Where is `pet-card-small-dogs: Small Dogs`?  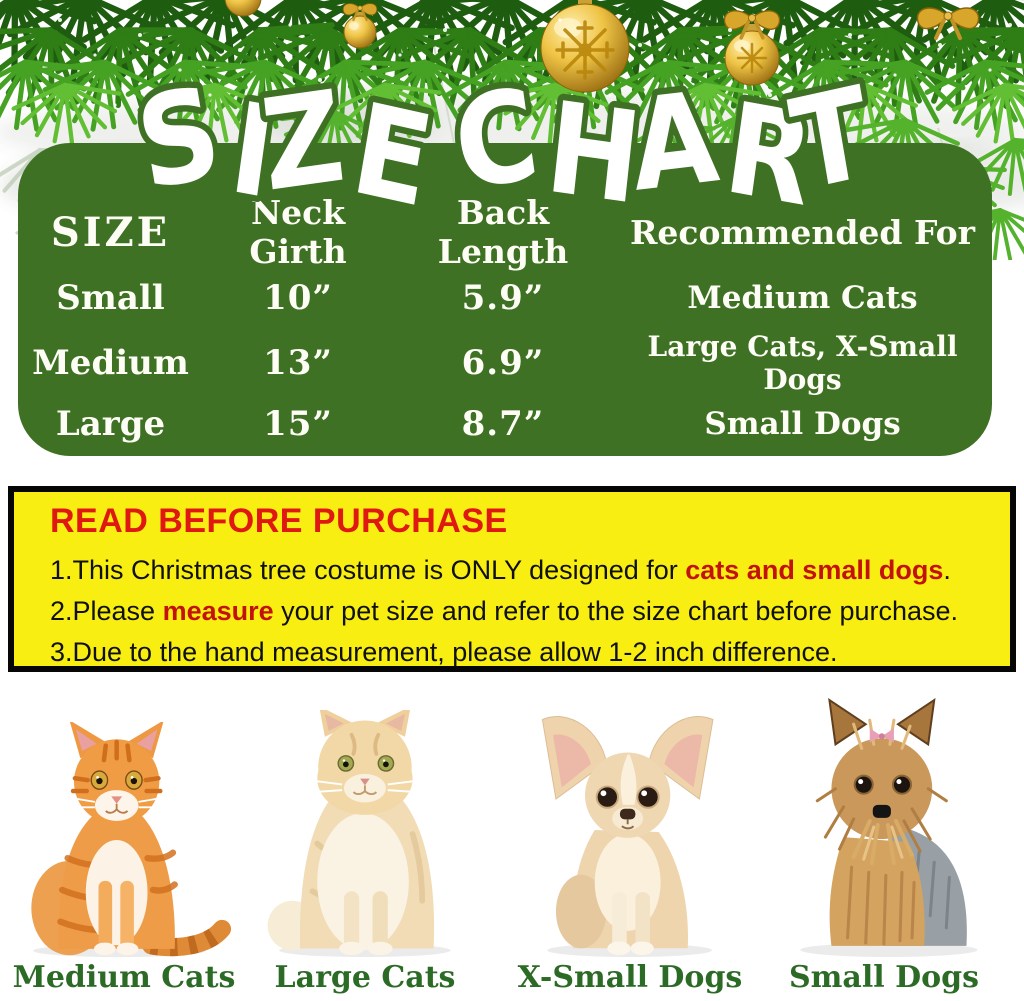 pet-card-small-dogs: Small Dogs is located at coordinates (884, 841).